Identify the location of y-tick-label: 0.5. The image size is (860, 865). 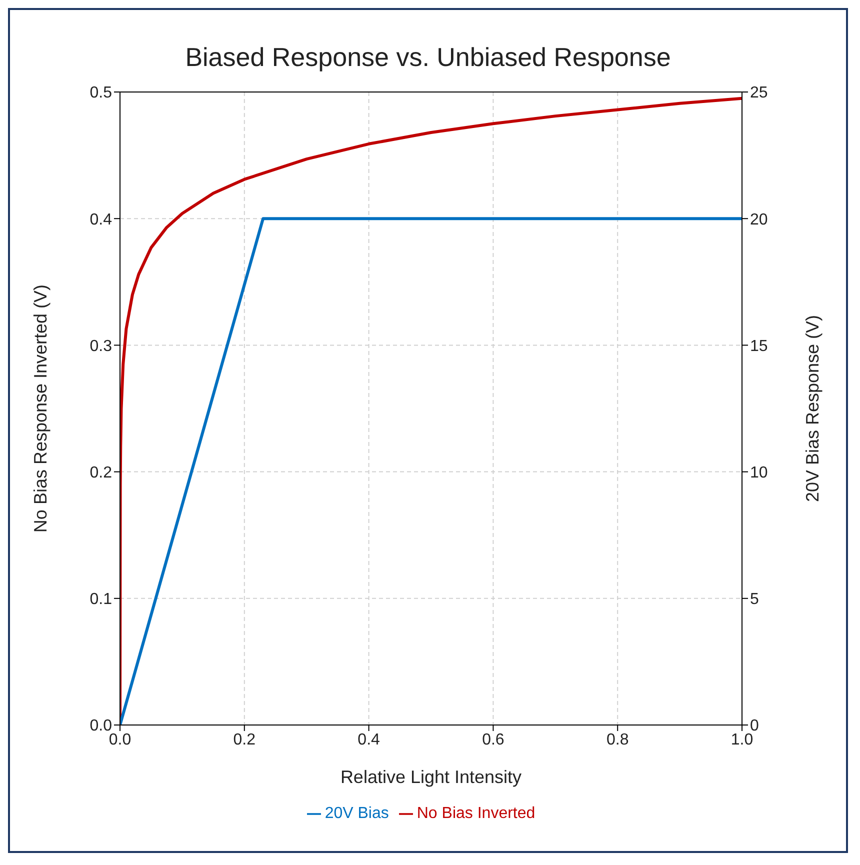
(101, 93).